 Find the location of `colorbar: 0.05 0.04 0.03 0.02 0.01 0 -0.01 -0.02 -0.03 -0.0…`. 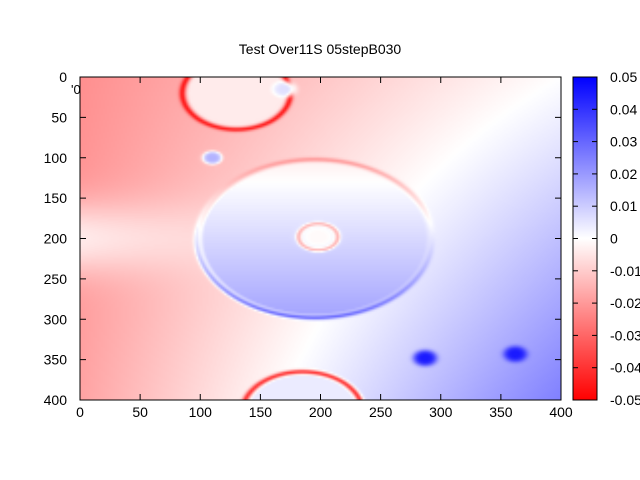

colorbar: 0.05 0.04 0.03 0.02 0.01 0 -0.01 -0.02 -0.03 -0.0… is located at coordinates (606, 238).